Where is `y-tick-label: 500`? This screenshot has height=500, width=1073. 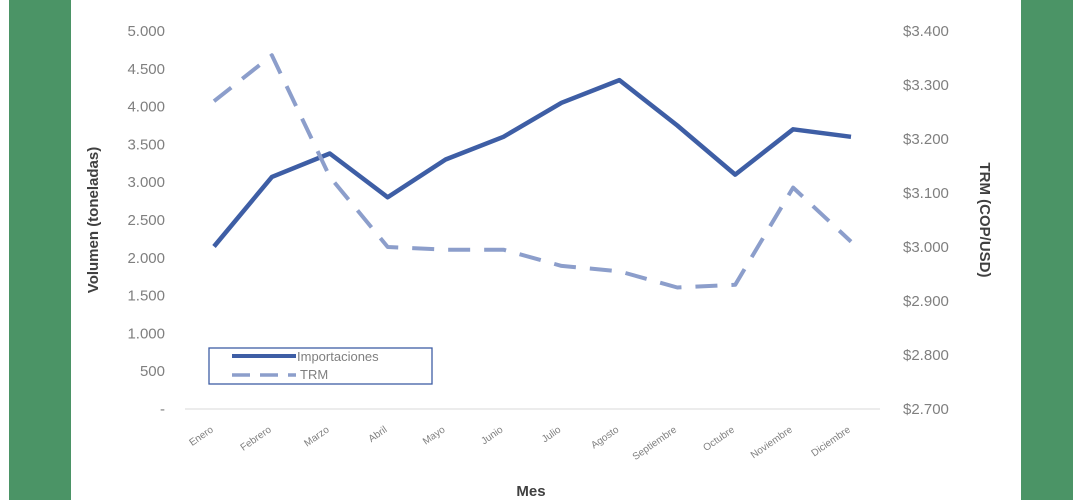 y-tick-label: 500 is located at coordinates (152, 371).